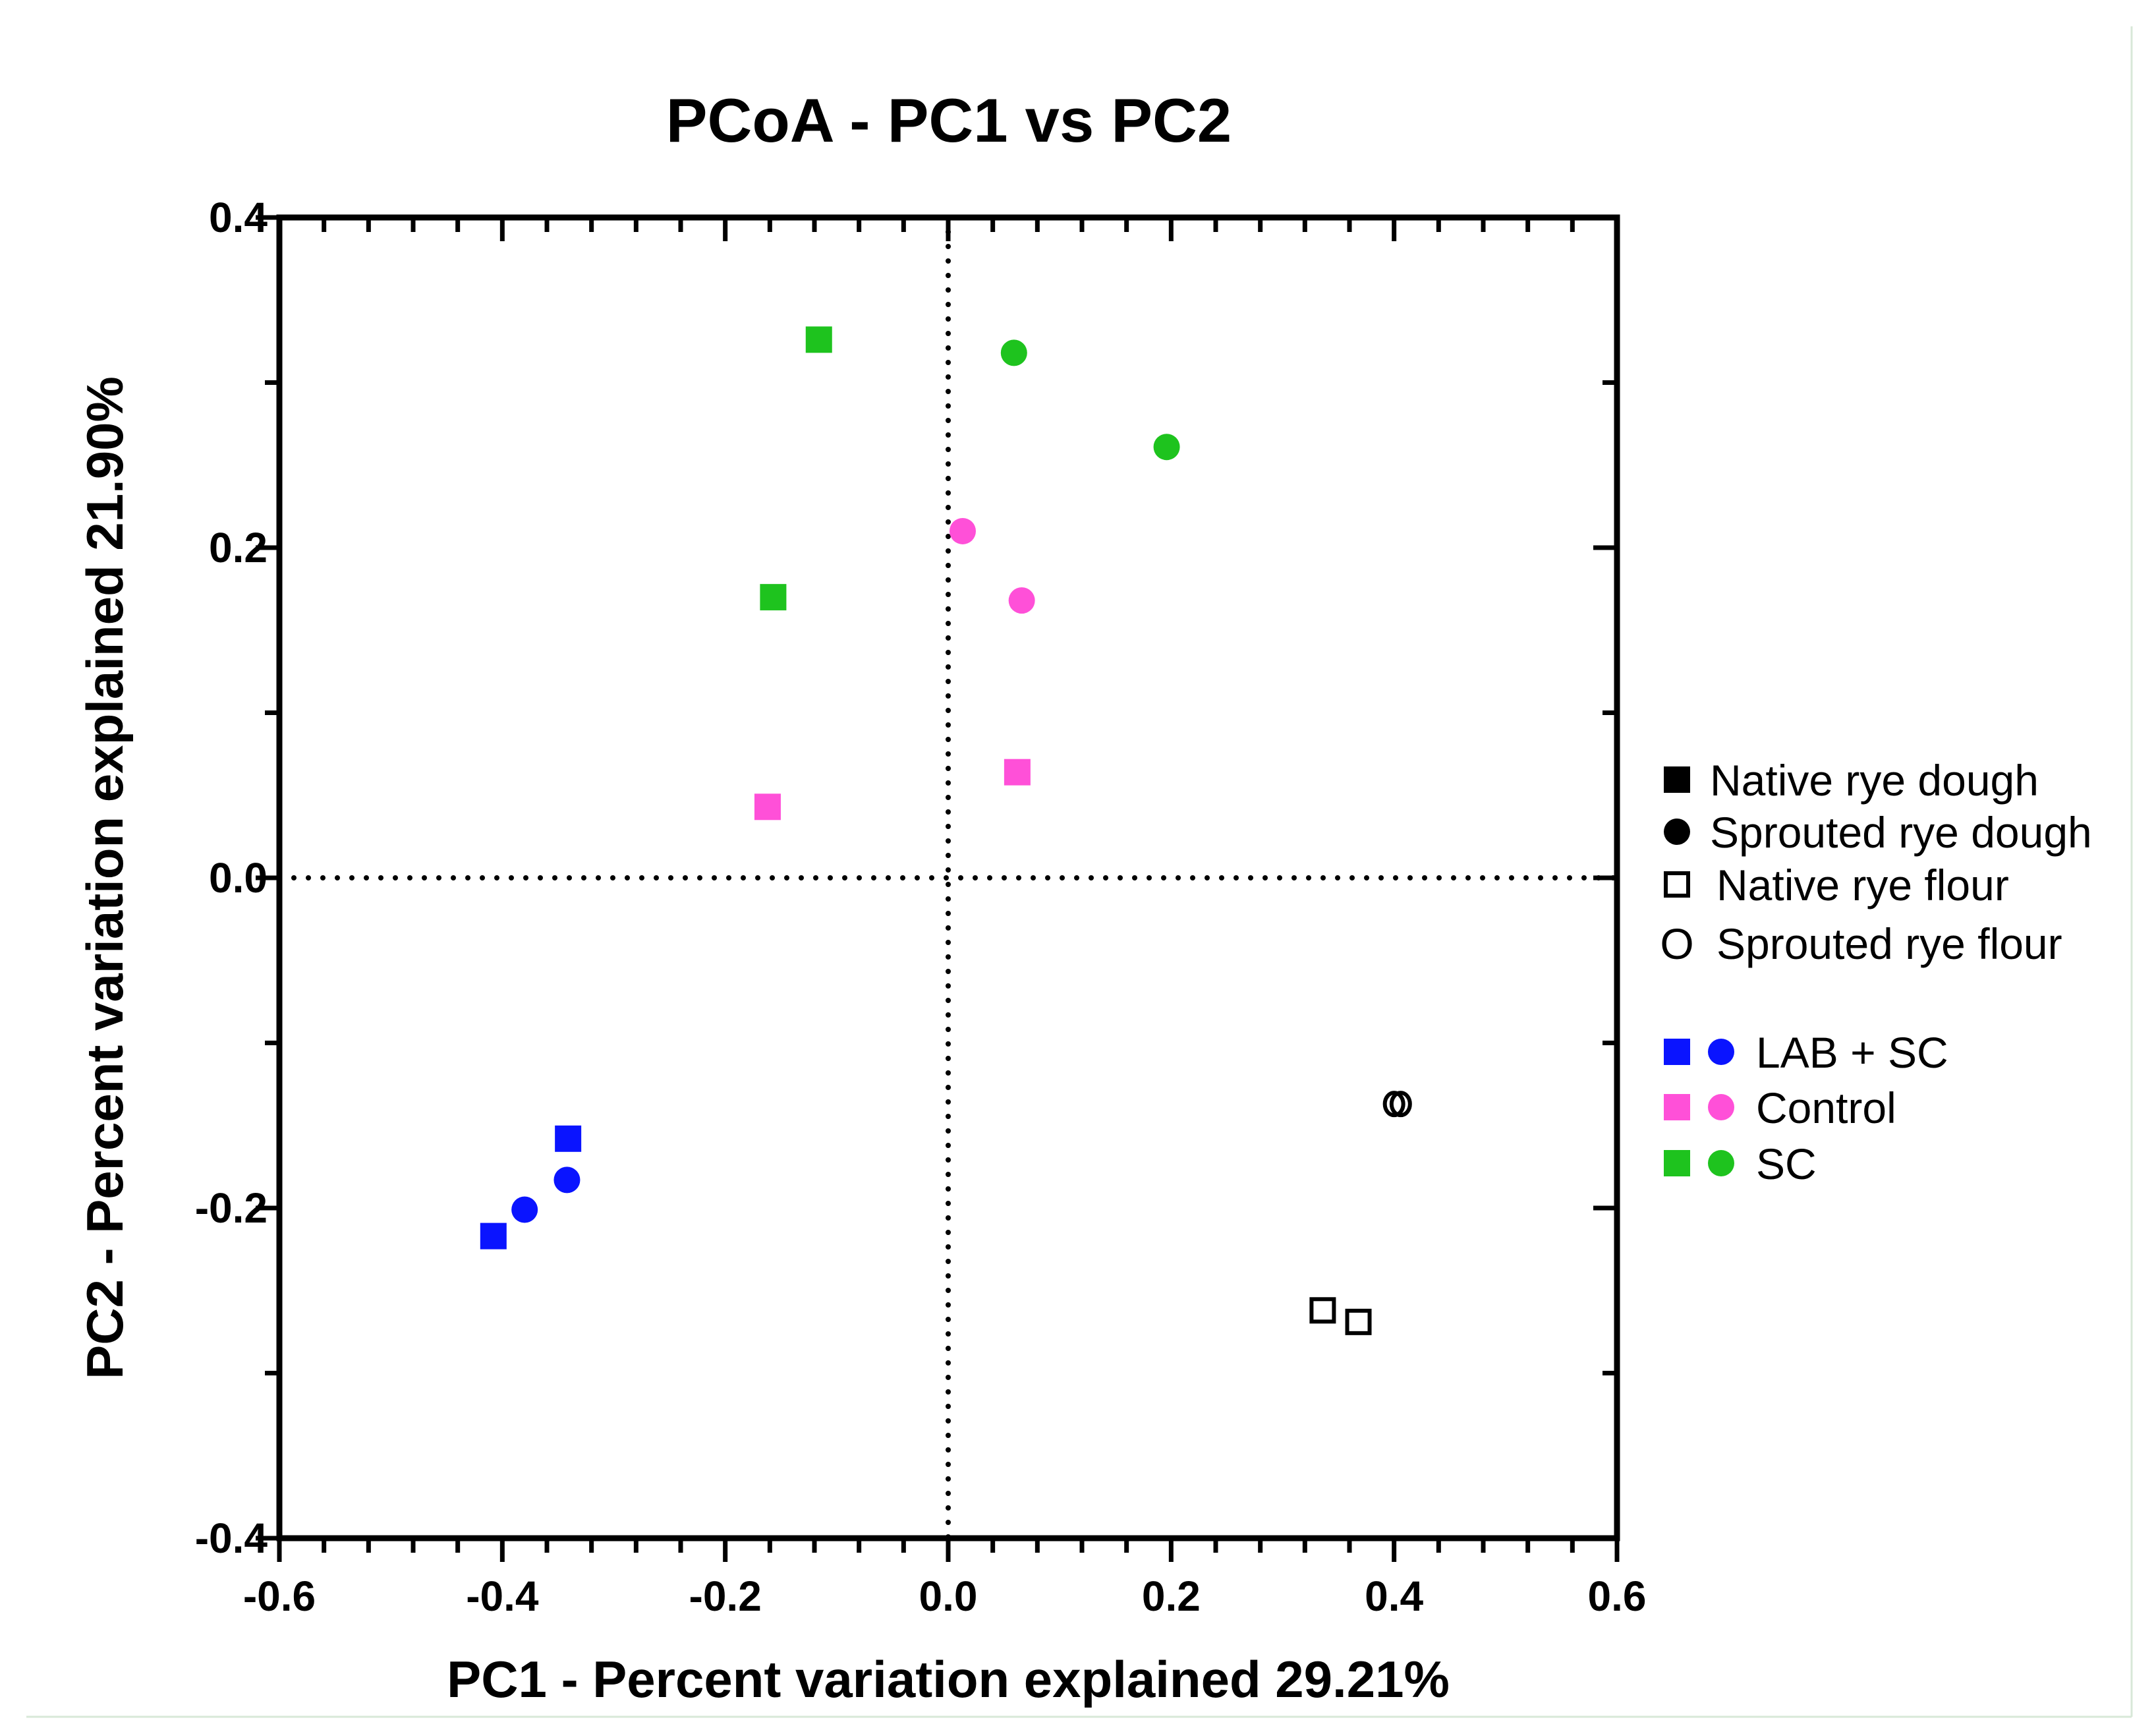 Image resolution: width=2156 pixels, height=1728 pixels. Describe the element at coordinates (1171, 1596) in the screenshot. I see `x-tick-label: 0.2` at that location.